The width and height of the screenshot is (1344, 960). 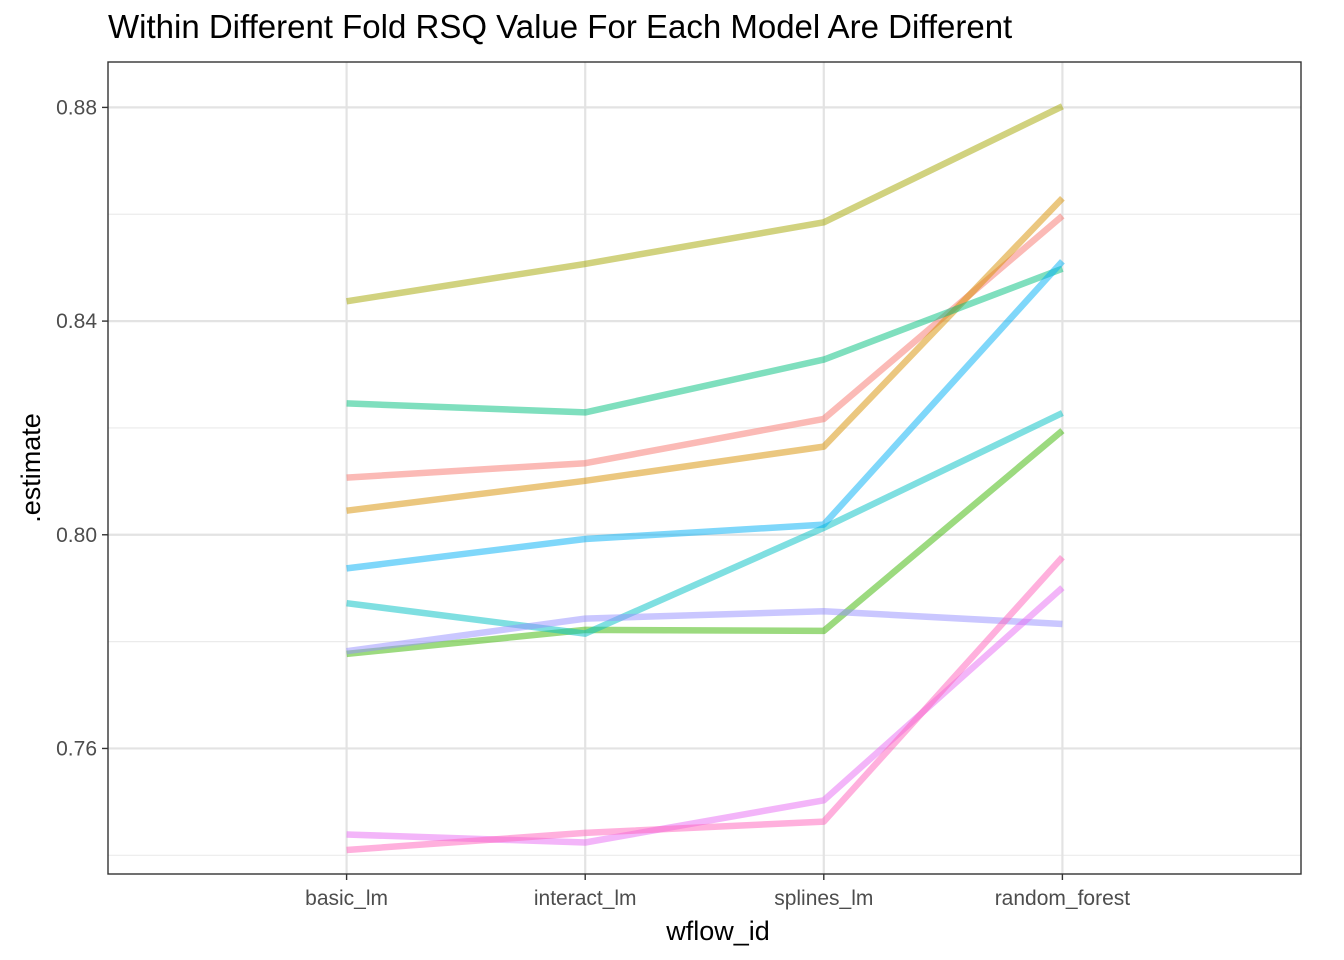 What do you see at coordinates (31, 468) in the screenshot?
I see `y-axis-title: .estimate` at bounding box center [31, 468].